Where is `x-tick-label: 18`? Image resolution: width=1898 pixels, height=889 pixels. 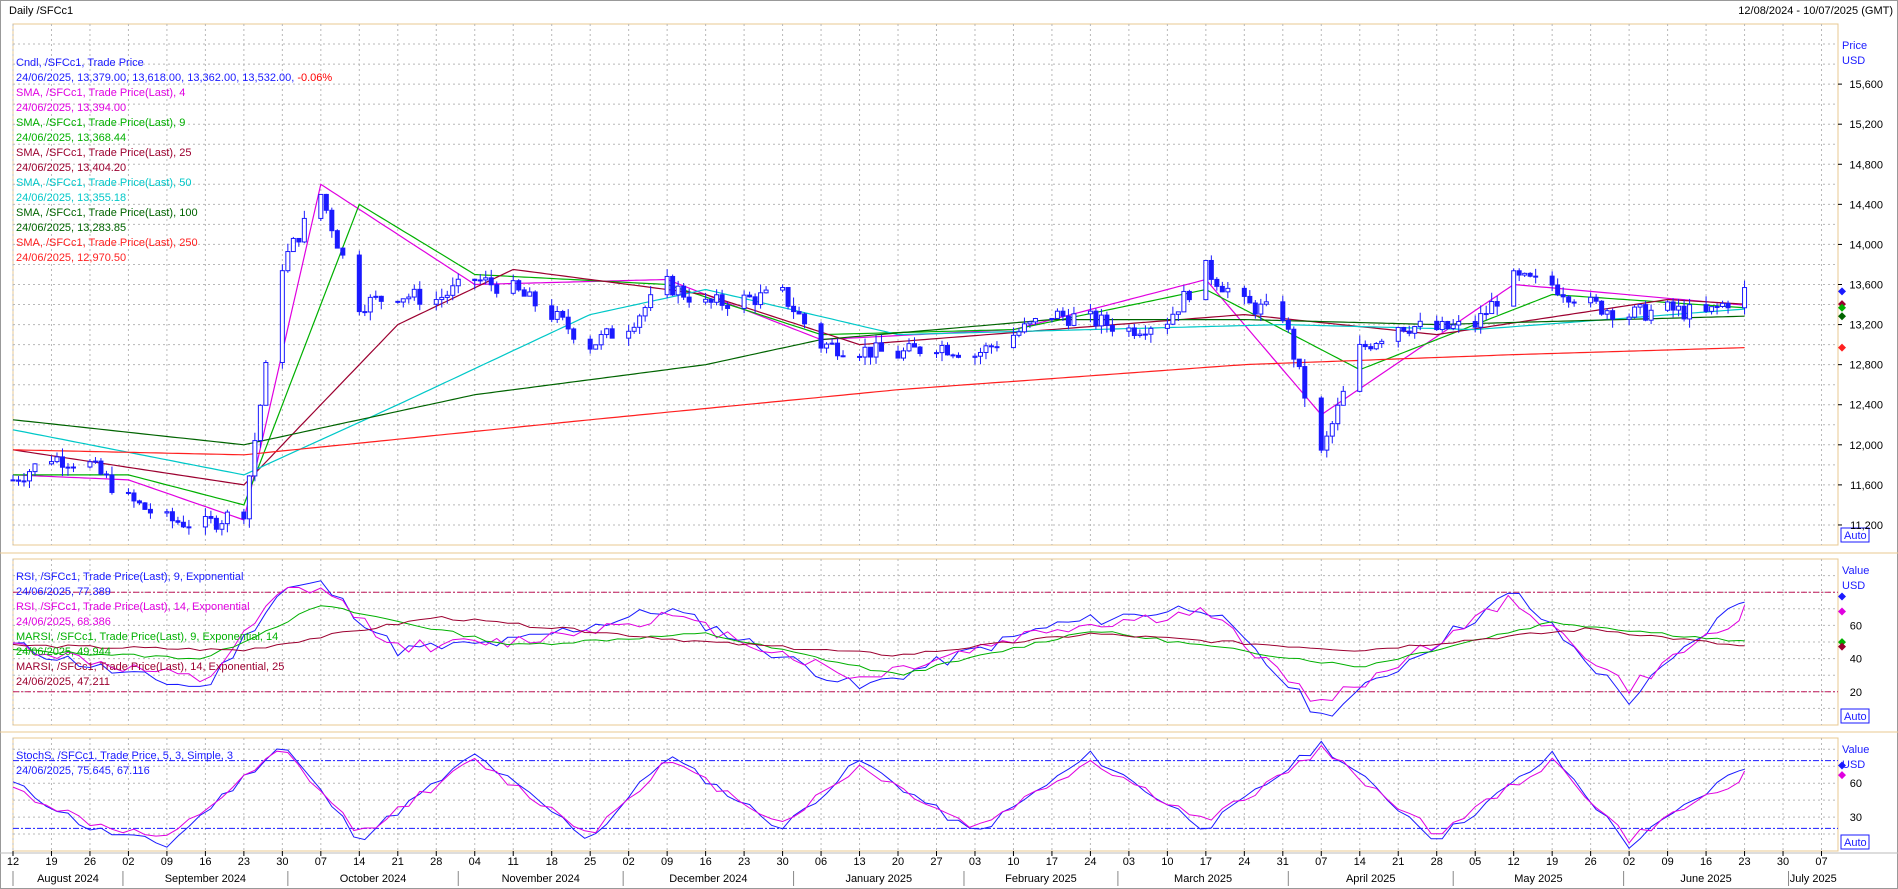
x-tick-label: 18 is located at coordinates (552, 862).